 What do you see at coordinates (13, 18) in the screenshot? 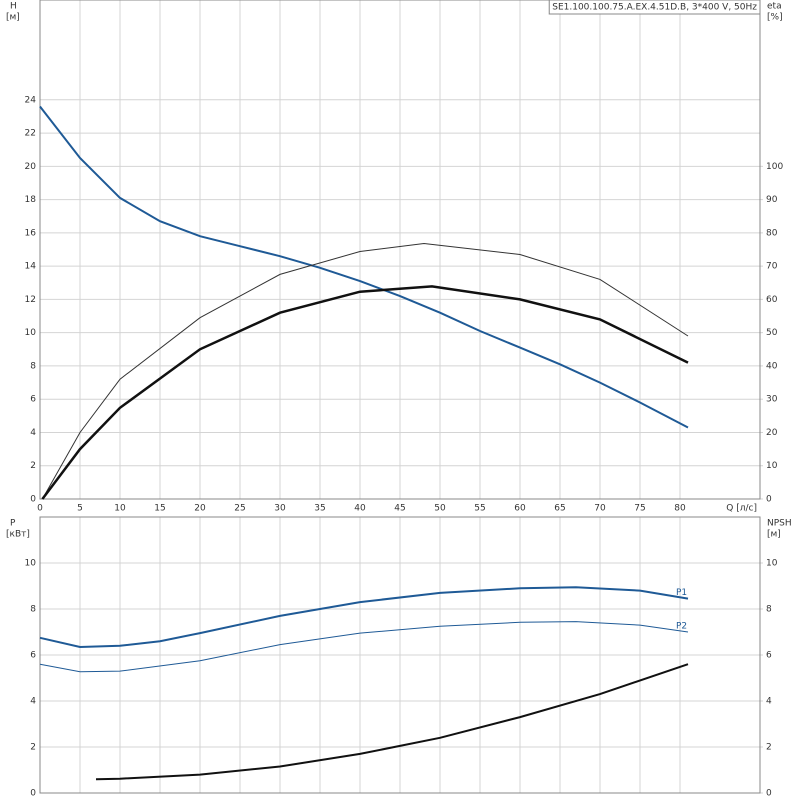
I see `y-axis-unit: [м]` at bounding box center [13, 18].